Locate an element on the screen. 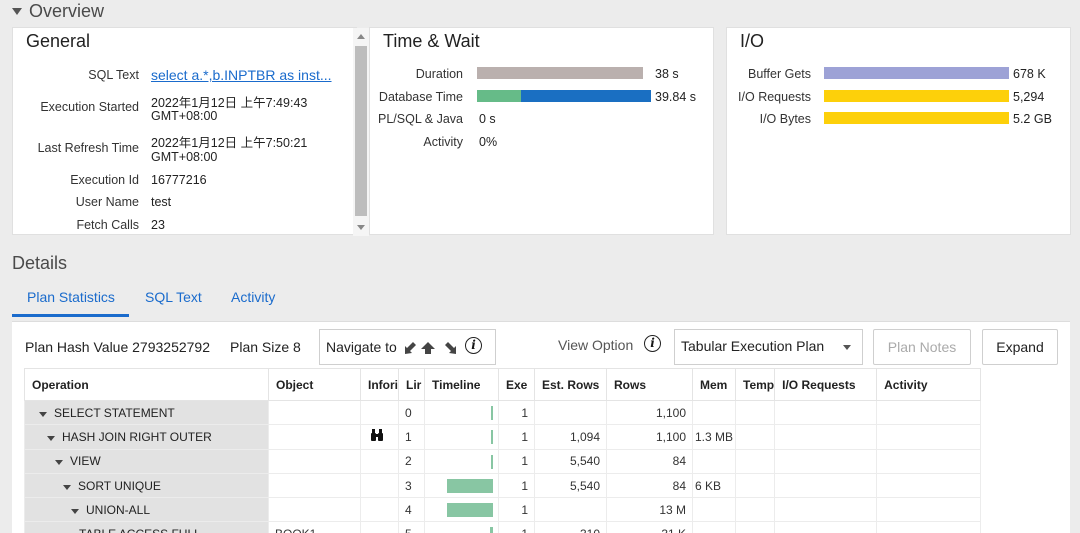 The image size is (1080, 533). tab-activity: Activity is located at coordinates (253, 297).